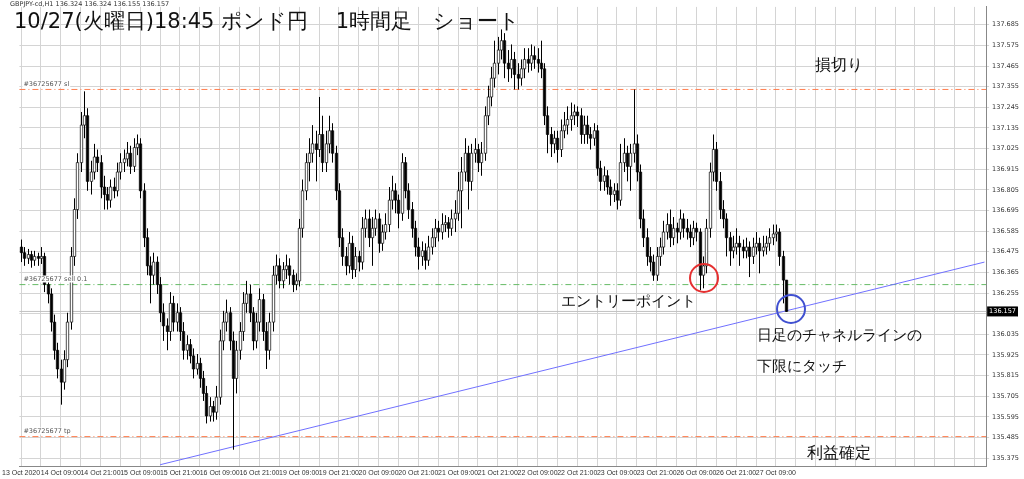  Describe the element at coordinates (802, 366) in the screenshot. I see `annotation: 下限にタッチ` at that location.